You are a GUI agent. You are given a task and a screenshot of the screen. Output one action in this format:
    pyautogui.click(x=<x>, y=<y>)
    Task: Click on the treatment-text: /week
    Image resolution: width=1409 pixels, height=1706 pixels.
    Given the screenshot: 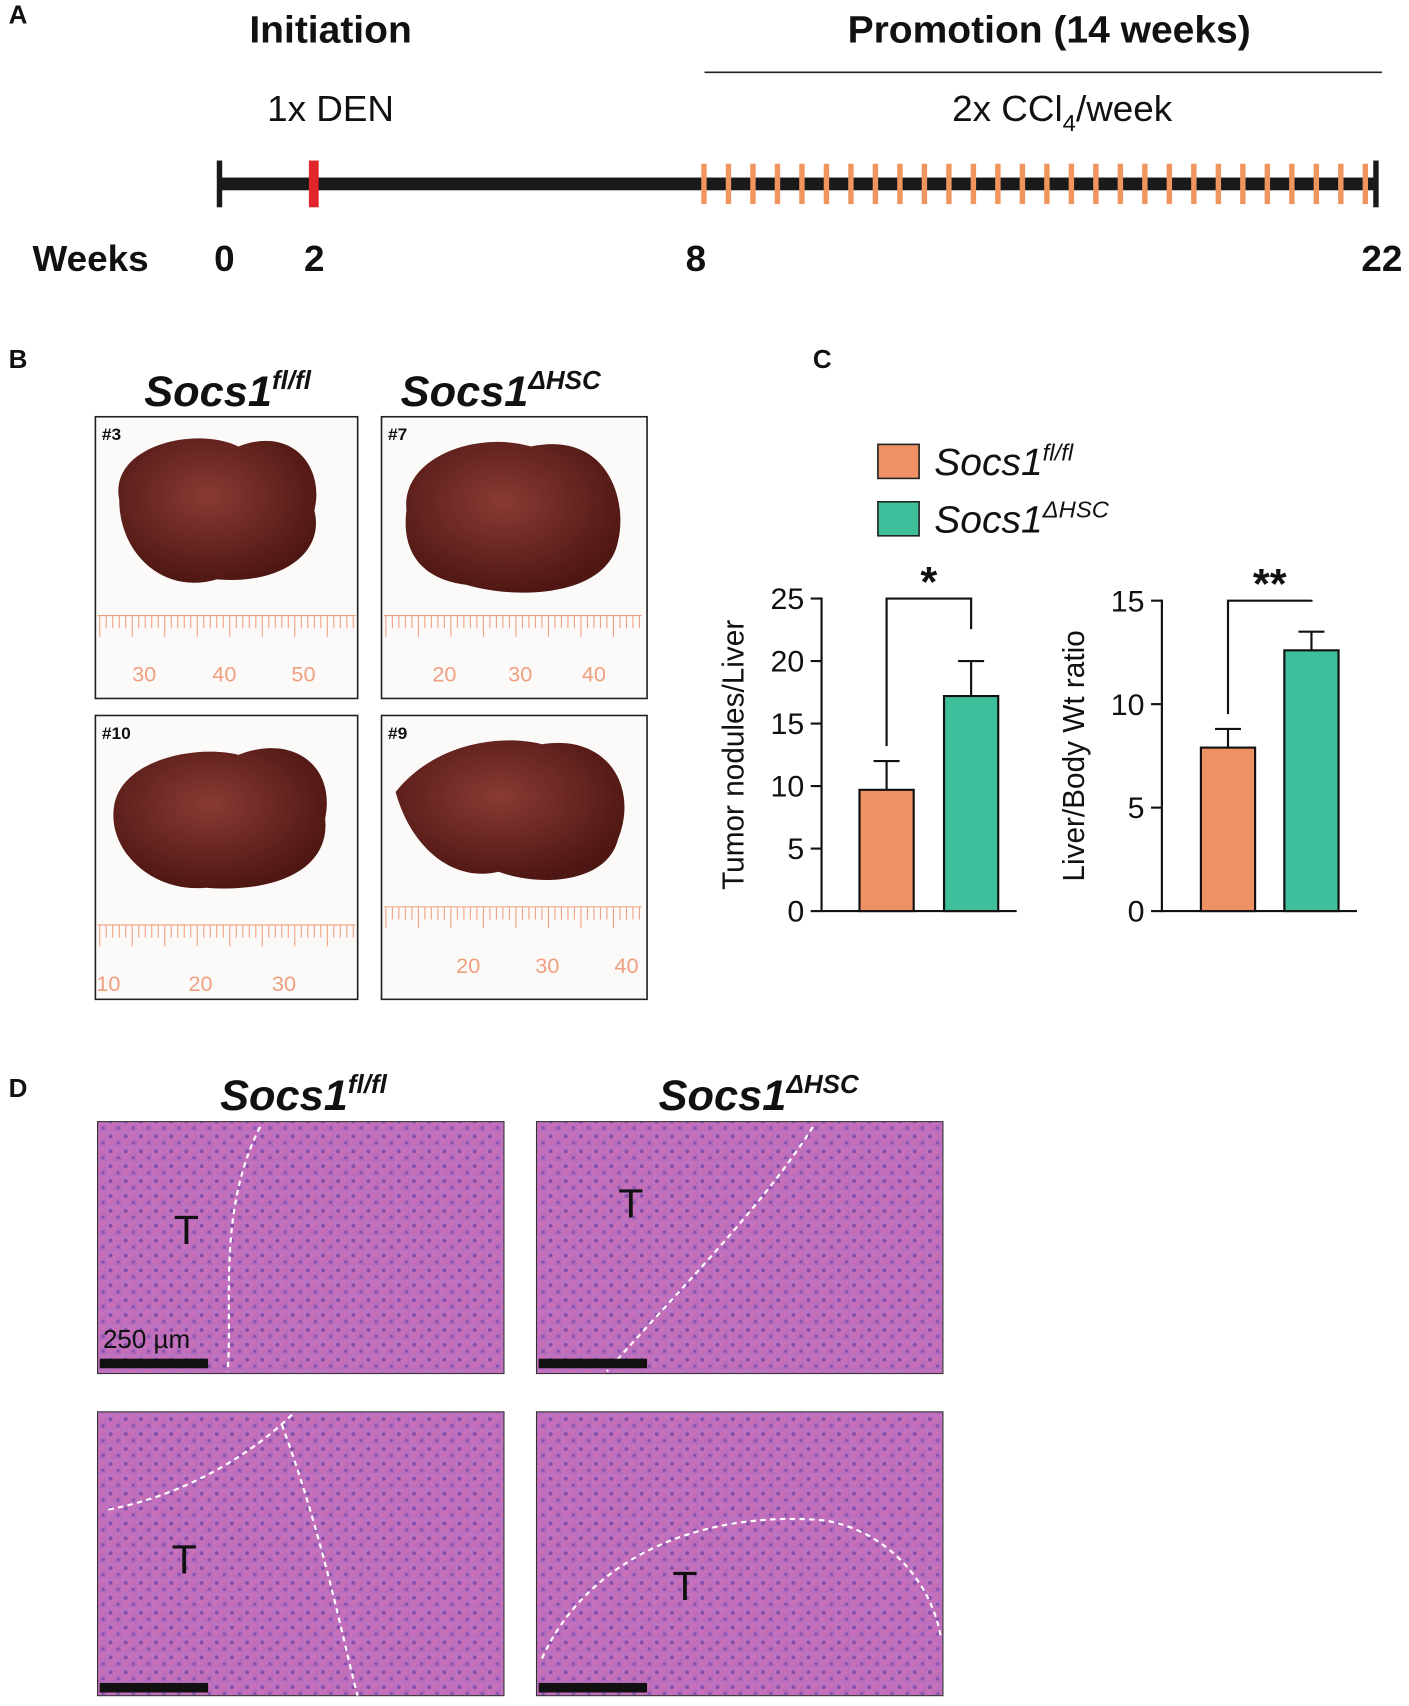 What is the action you would take?
    pyautogui.click(x=1124, y=109)
    